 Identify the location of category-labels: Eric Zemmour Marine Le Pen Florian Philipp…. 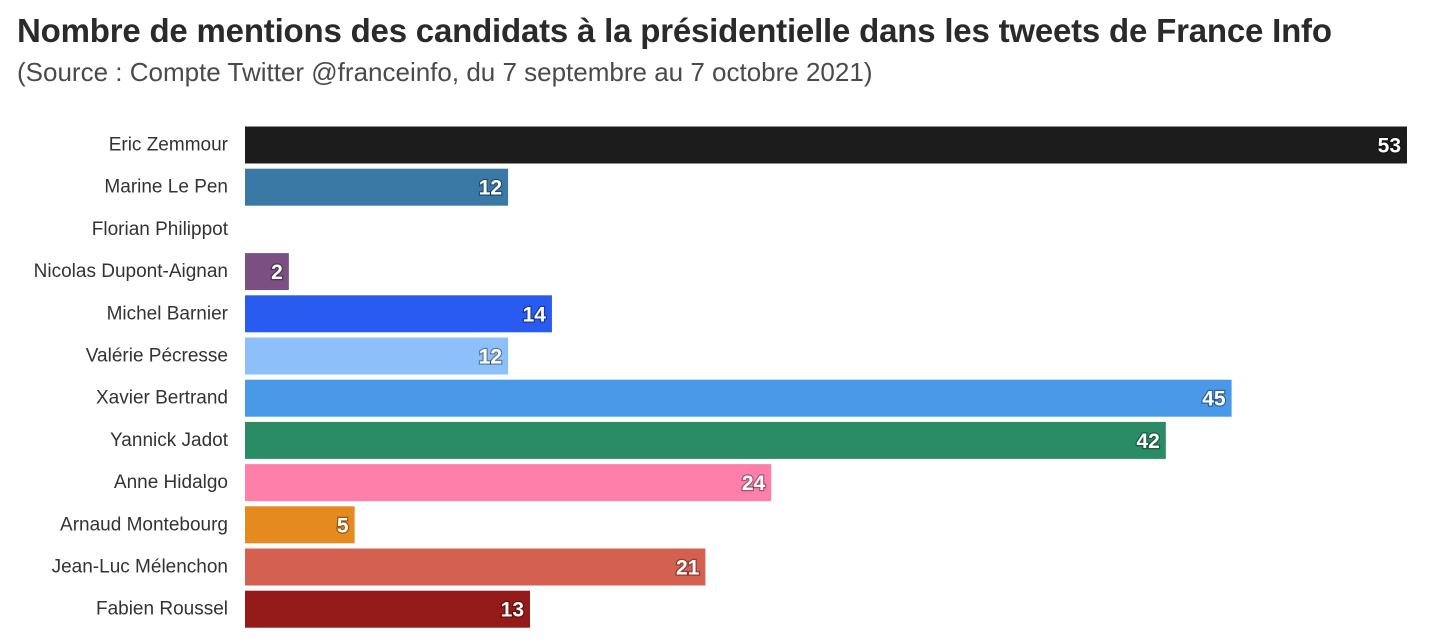
(131, 377).